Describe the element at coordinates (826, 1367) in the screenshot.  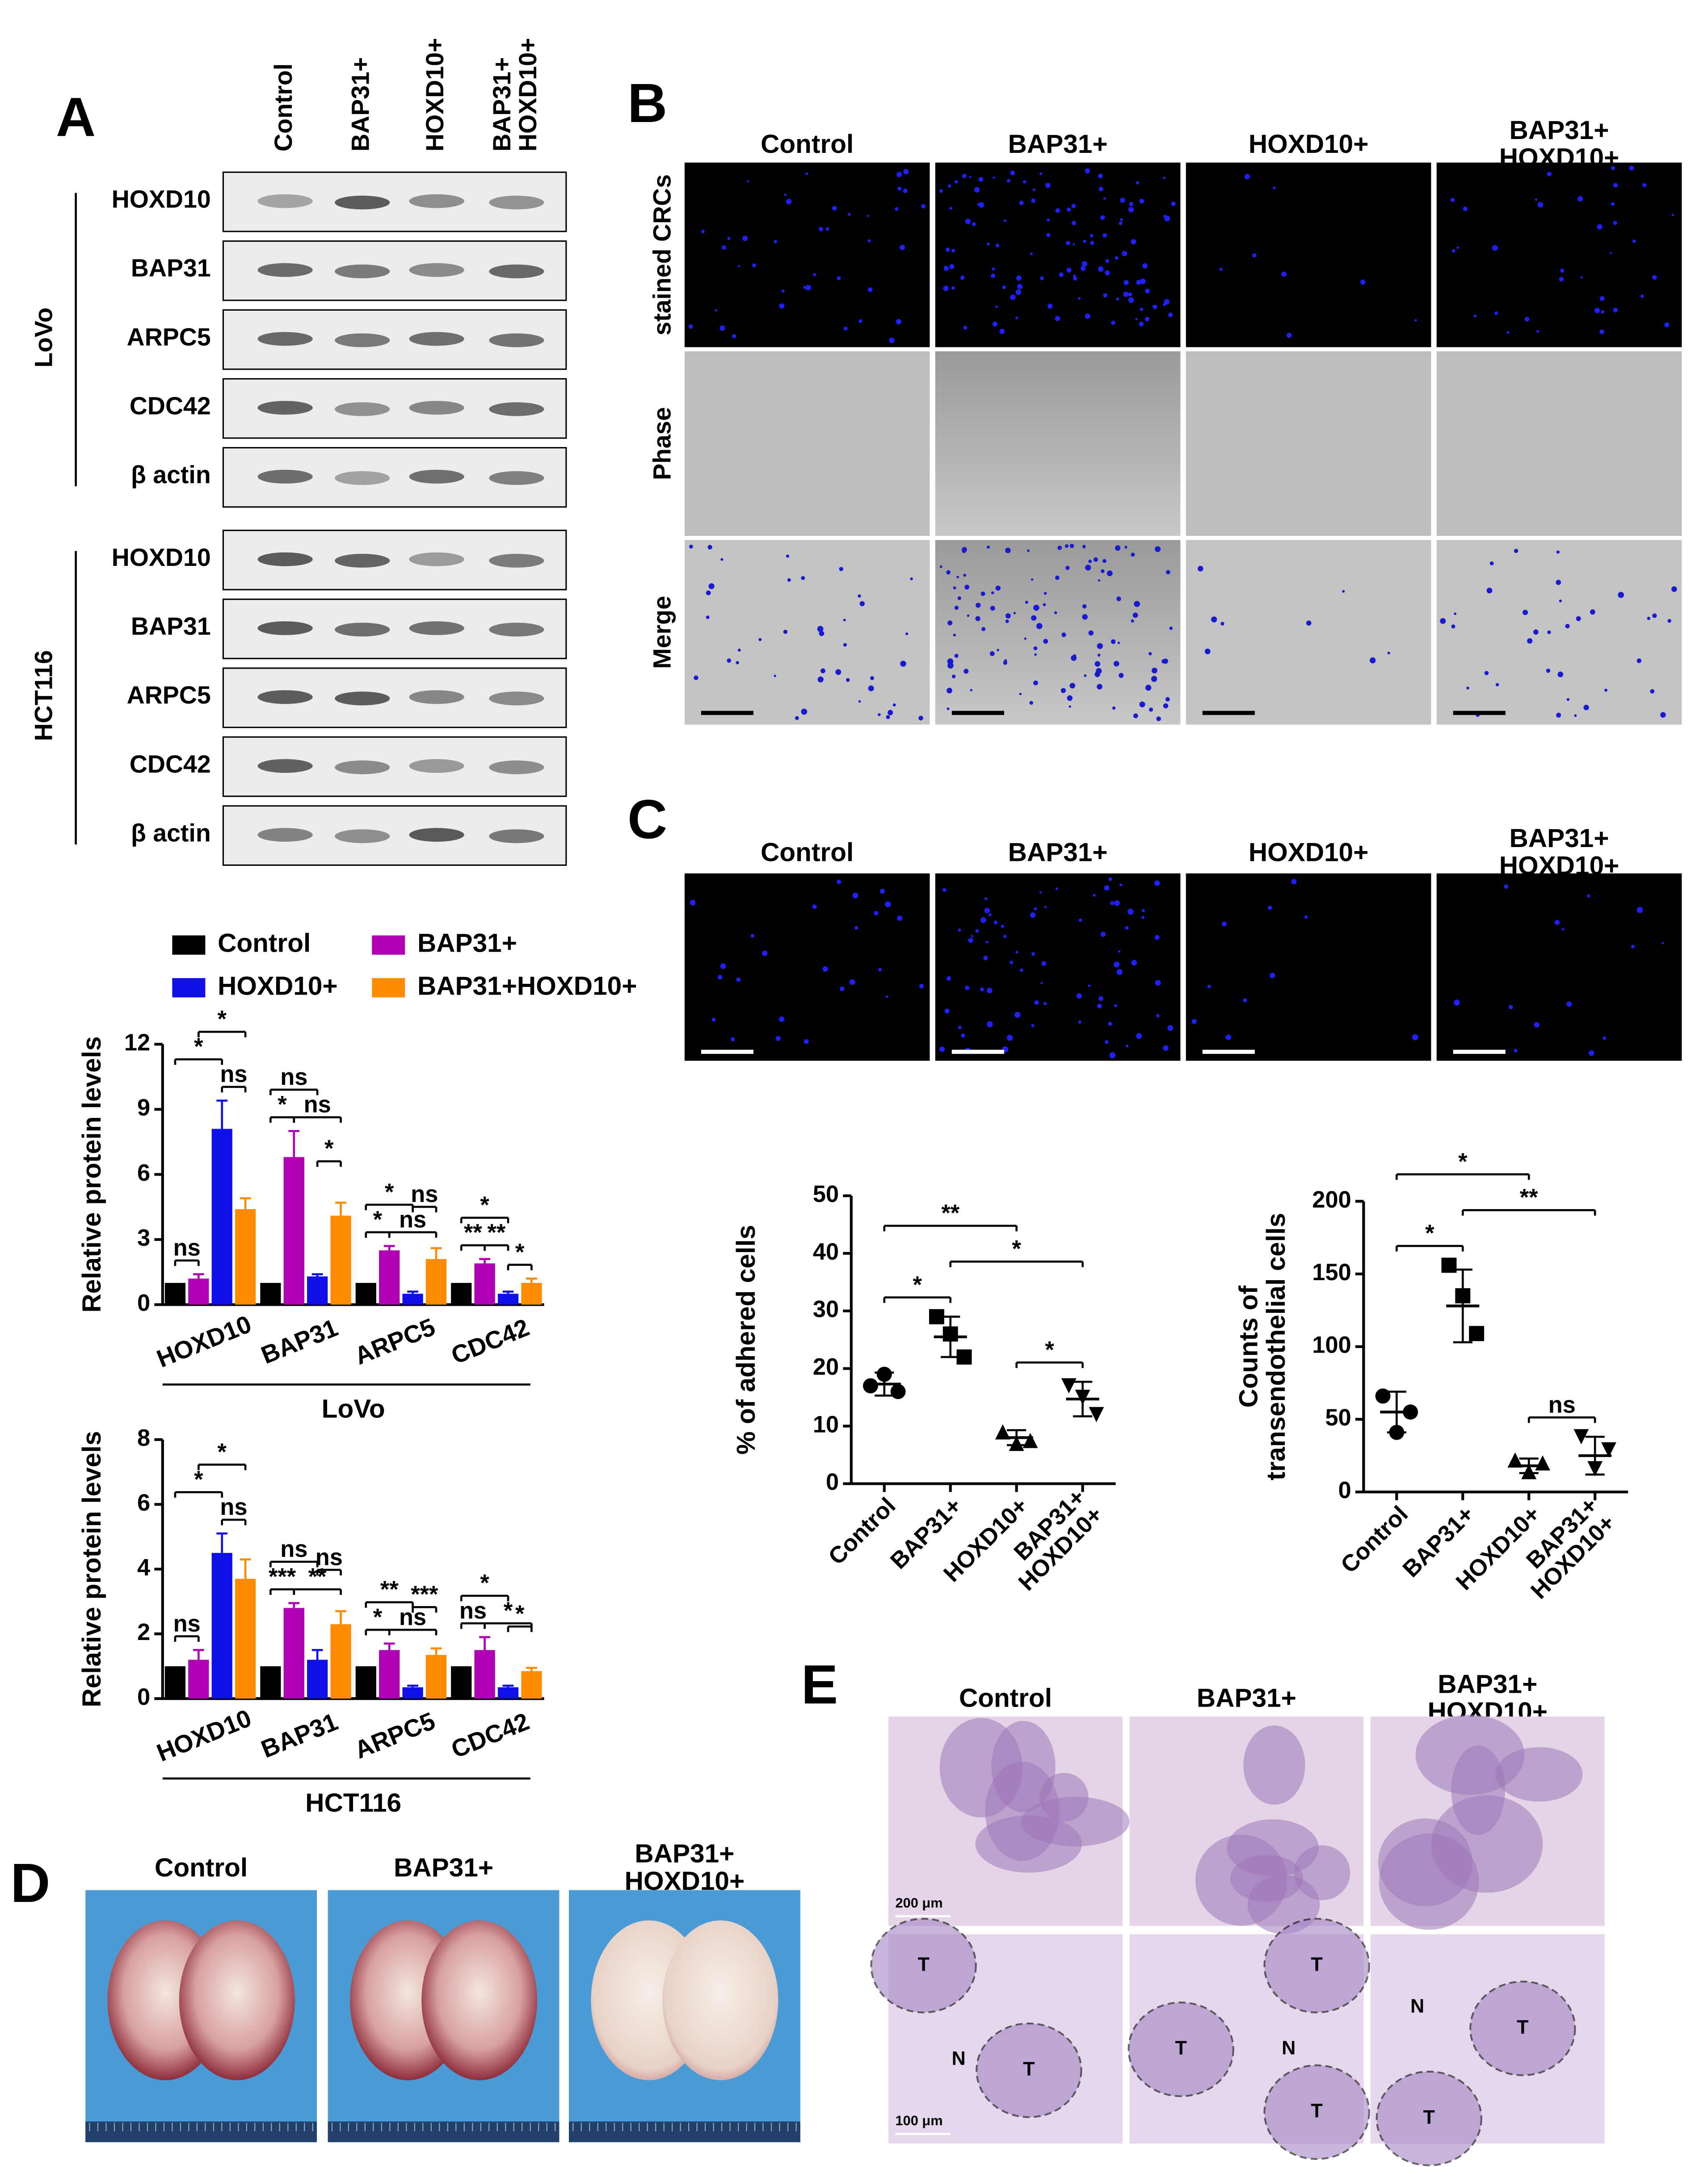
I see `y-tick-label: 20` at that location.